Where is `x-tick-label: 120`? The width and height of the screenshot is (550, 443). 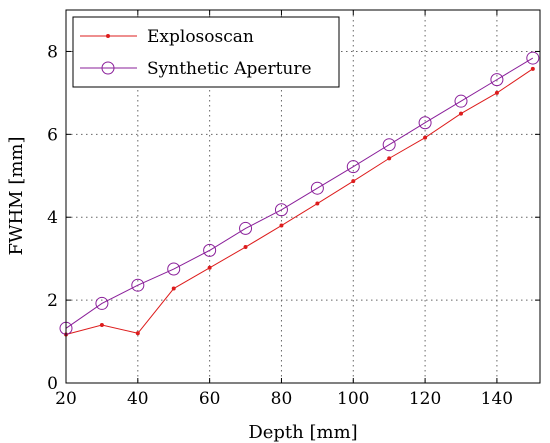 x-tick-label: 120 is located at coordinates (425, 399).